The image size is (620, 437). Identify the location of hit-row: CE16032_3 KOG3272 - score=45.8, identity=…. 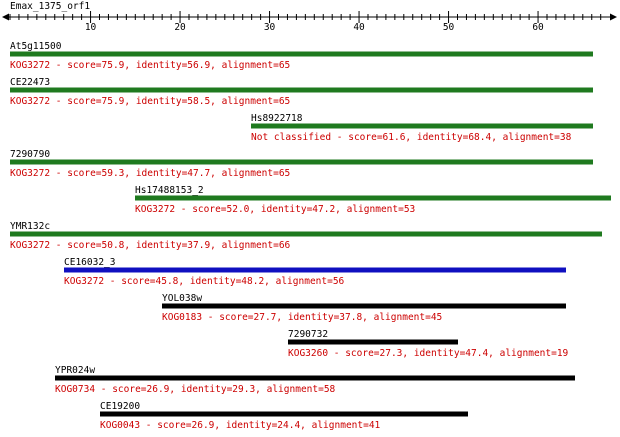
(315, 272).